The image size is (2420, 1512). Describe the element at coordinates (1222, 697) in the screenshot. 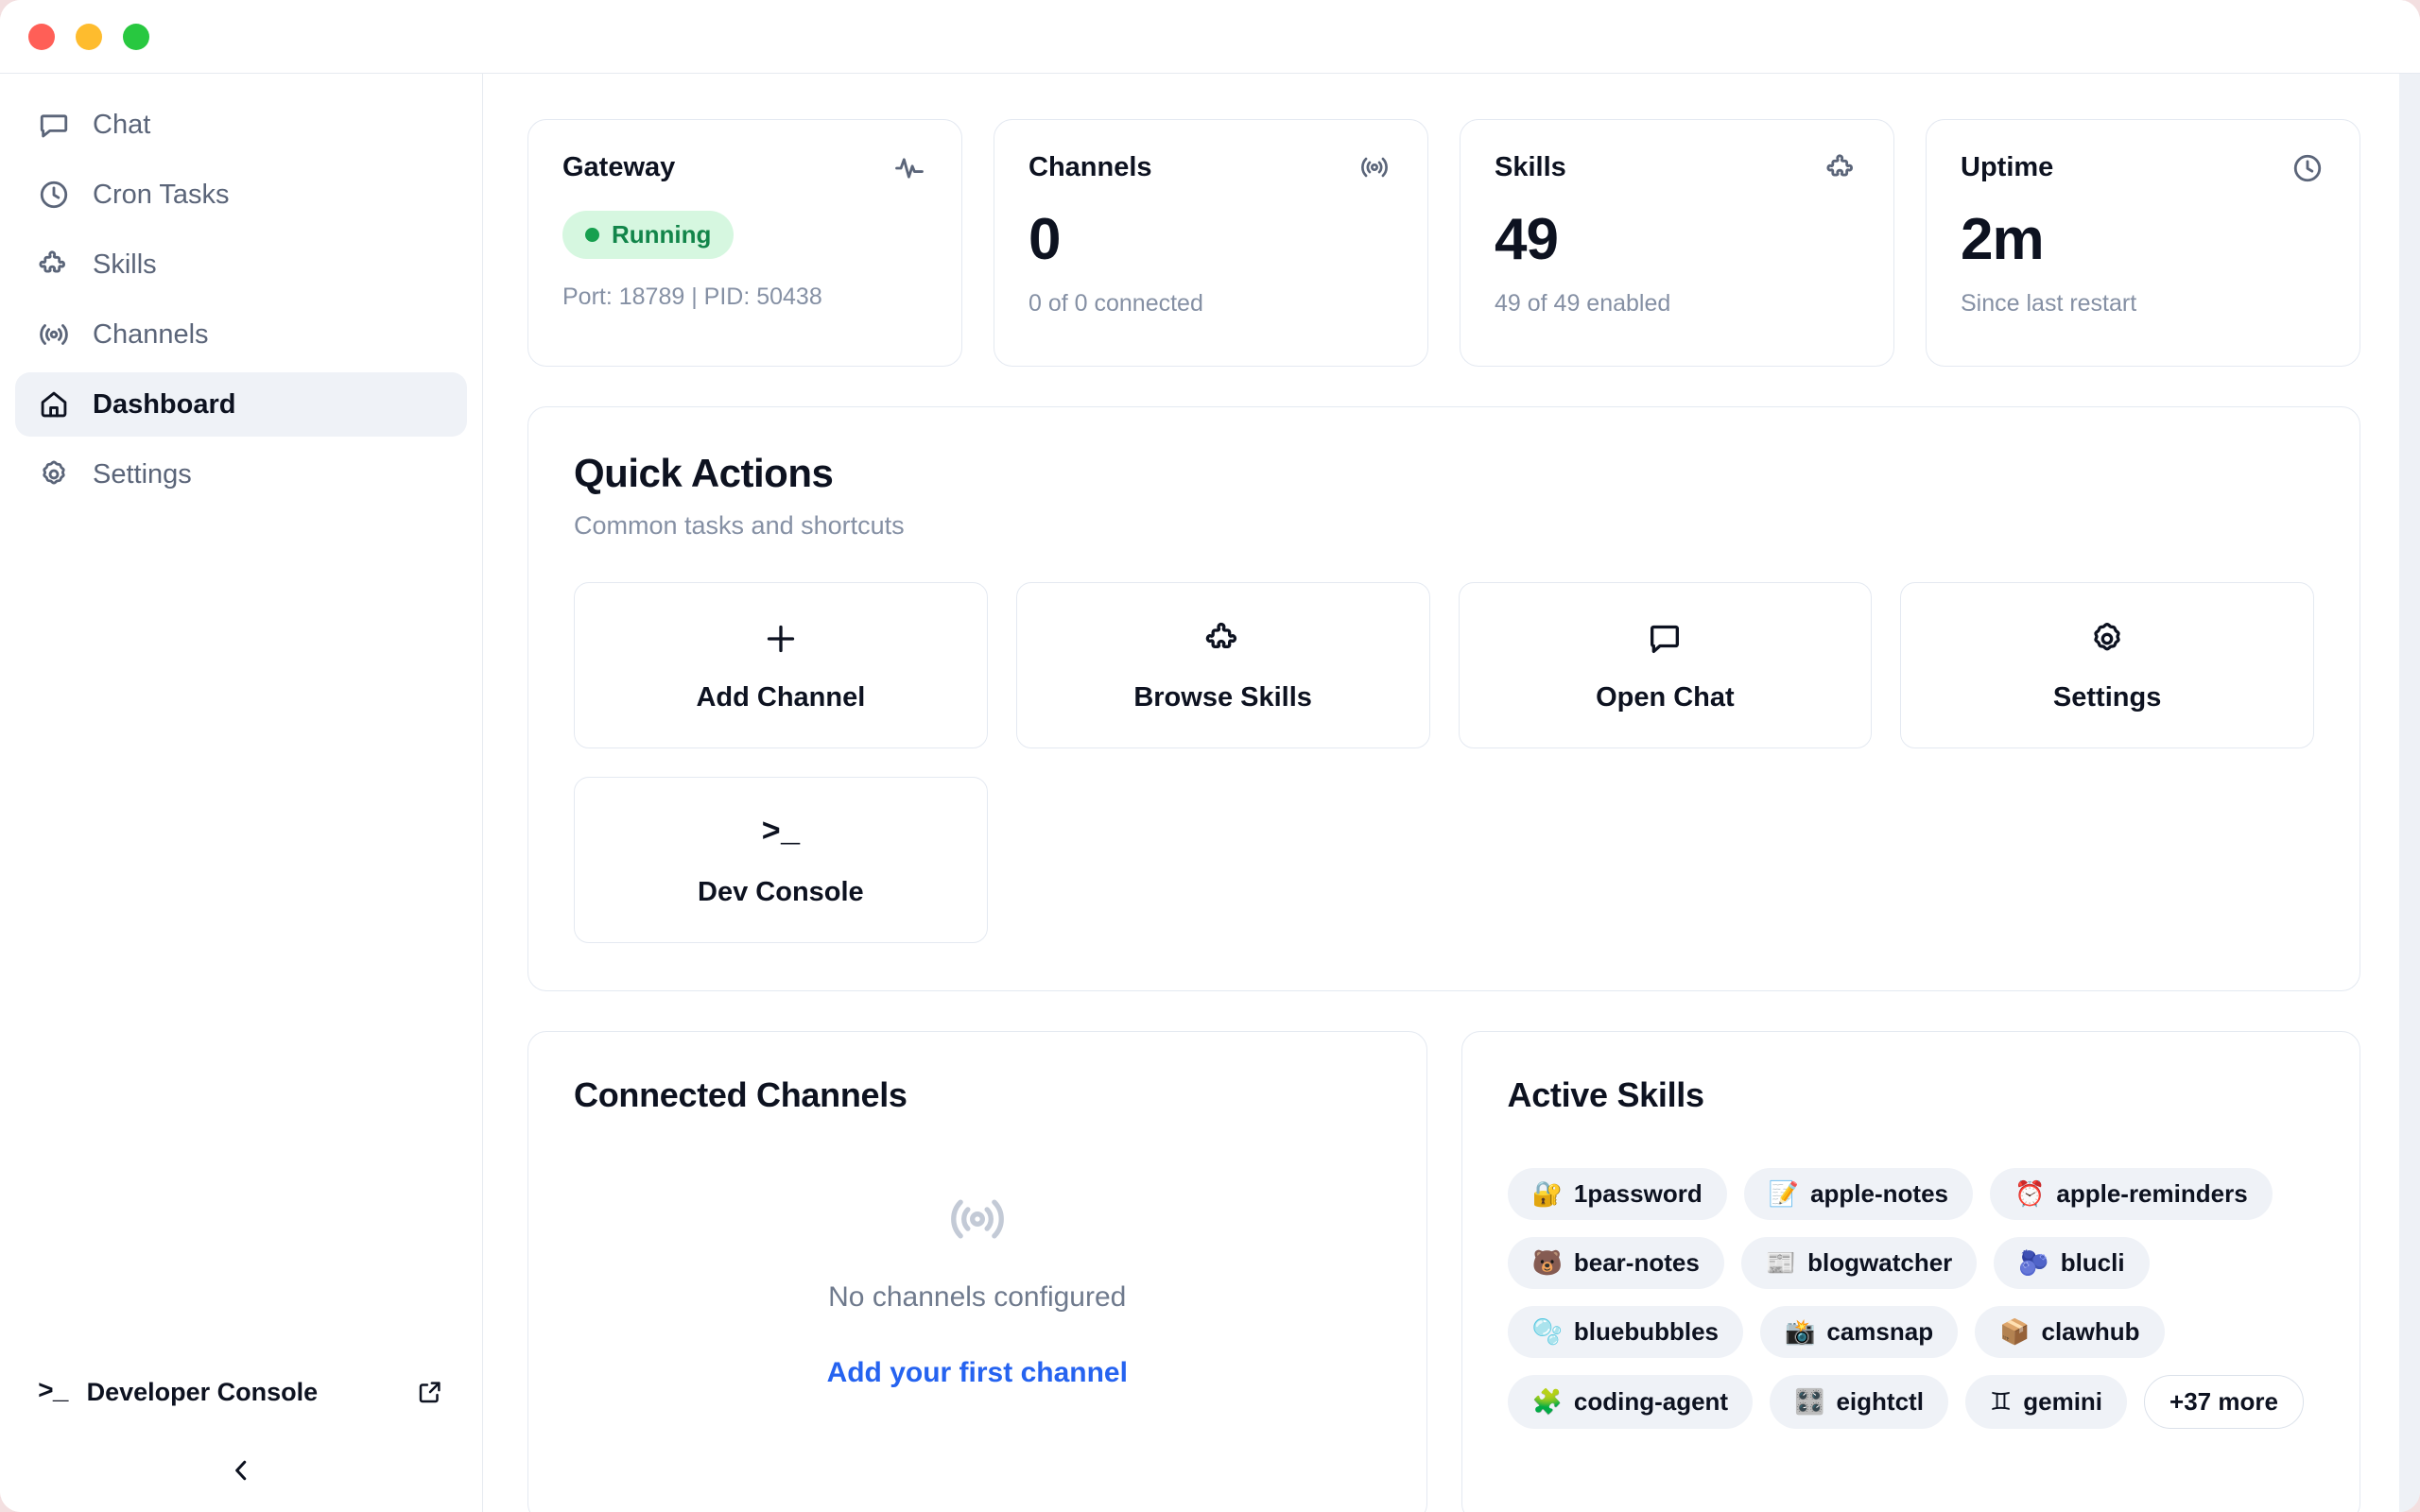

I see `quick-action-label: Browse Skills` at that location.